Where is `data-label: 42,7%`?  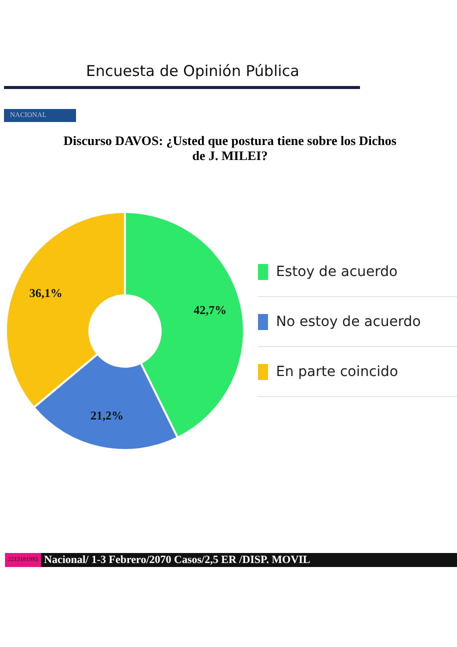
data-label: 42,7% is located at coordinates (210, 310).